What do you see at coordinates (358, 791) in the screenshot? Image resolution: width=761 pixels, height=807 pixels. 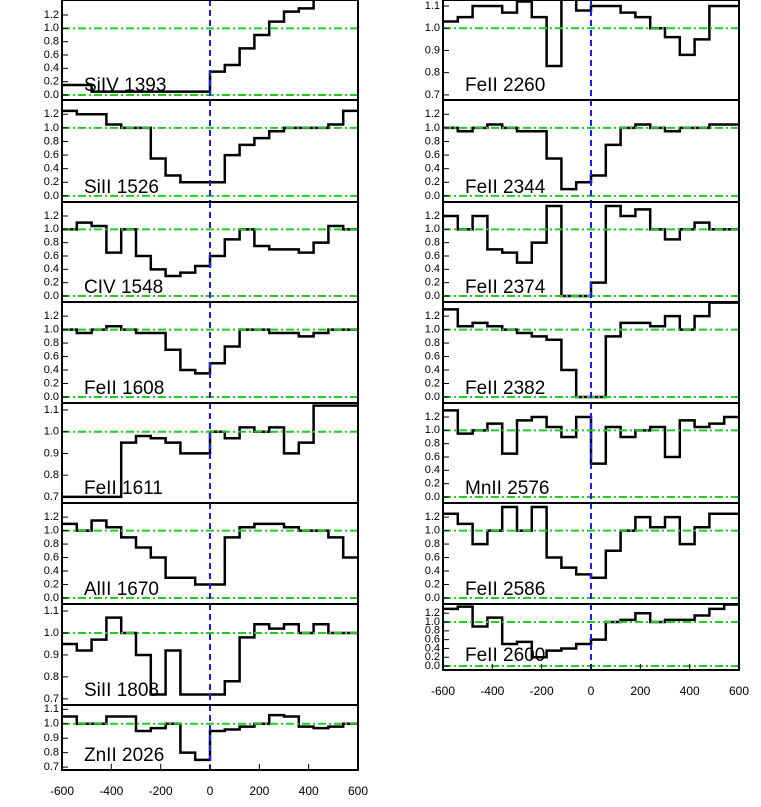 I see `x-tick-label: 600` at bounding box center [358, 791].